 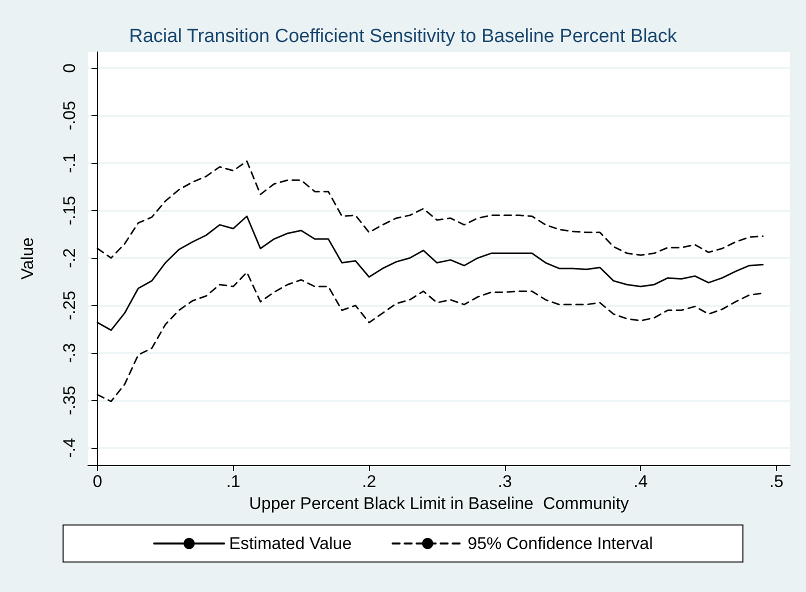 I want to click on y-tick-label: 0, so click(x=69, y=68).